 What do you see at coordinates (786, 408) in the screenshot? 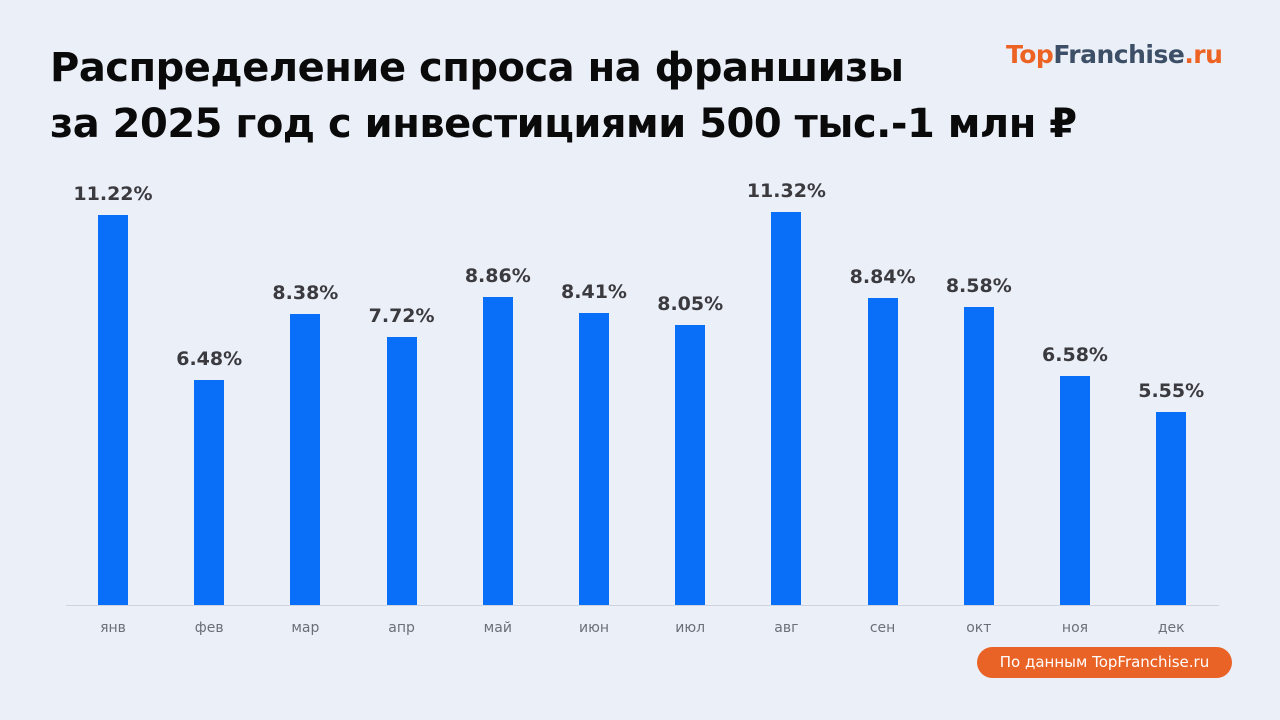
I see `bar-авг` at bounding box center [786, 408].